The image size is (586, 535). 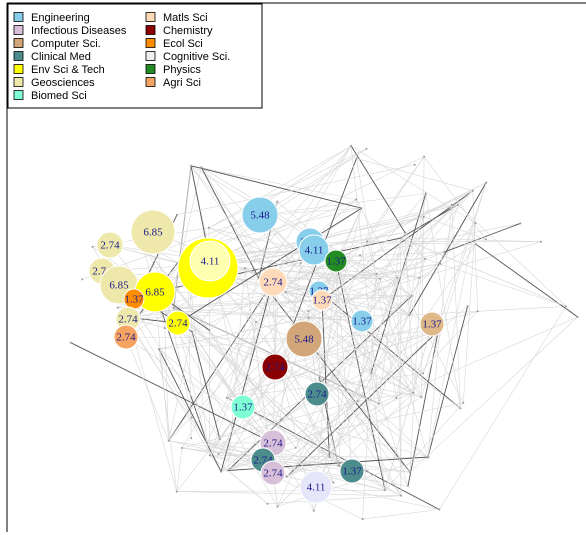 I want to click on legend-label: Chemistry, so click(x=188, y=31).